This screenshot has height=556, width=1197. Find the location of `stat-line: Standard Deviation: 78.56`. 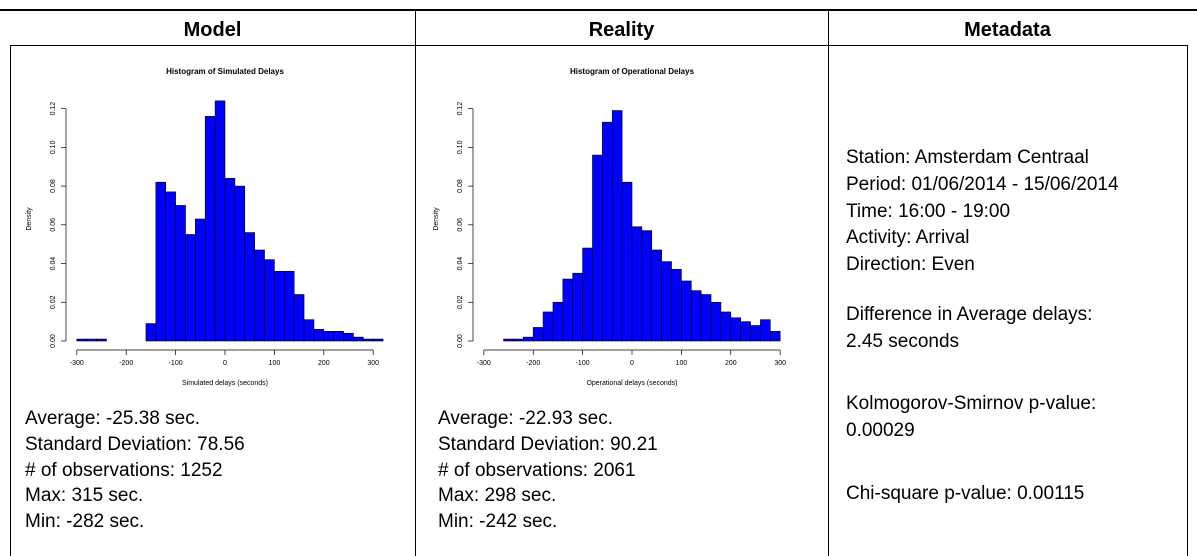

stat-line: Standard Deviation: 78.56 is located at coordinates (135, 444).